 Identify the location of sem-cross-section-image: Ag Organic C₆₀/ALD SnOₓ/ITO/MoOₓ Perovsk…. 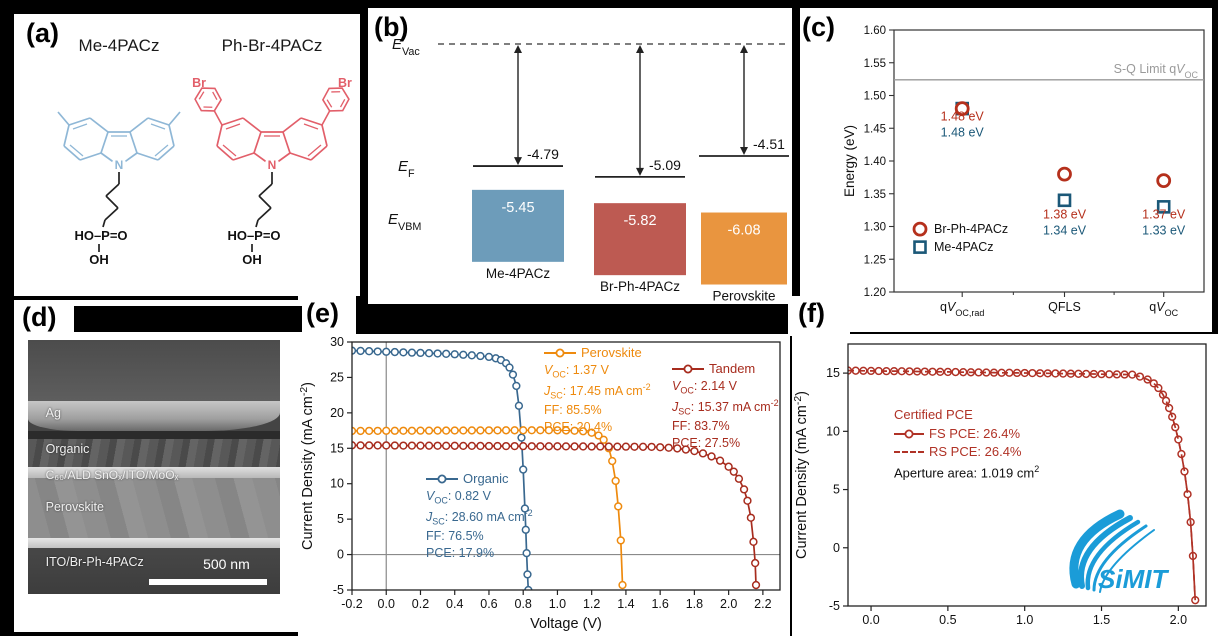
(154, 467).